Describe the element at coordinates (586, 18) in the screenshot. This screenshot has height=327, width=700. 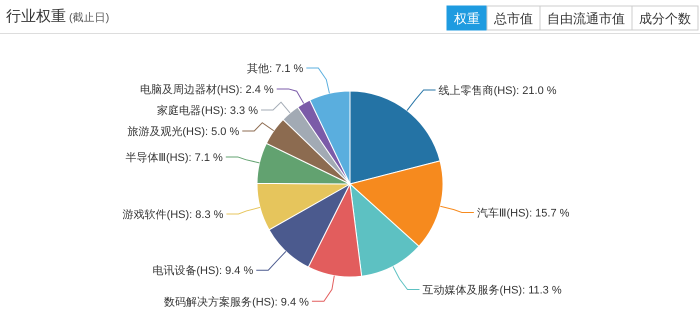
I see `tab: 自由流通市值` at that location.